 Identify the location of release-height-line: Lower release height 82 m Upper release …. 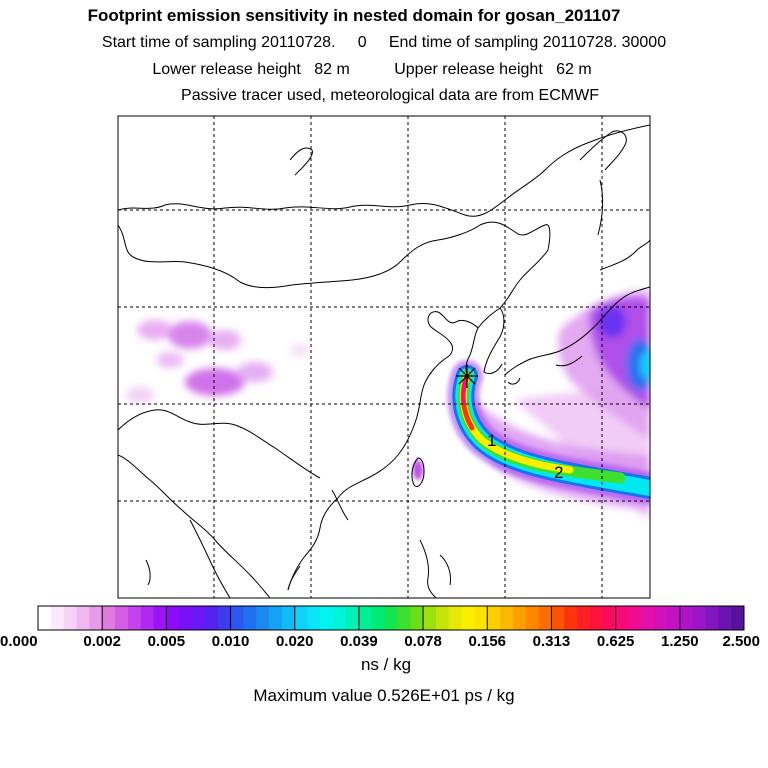
(372, 69).